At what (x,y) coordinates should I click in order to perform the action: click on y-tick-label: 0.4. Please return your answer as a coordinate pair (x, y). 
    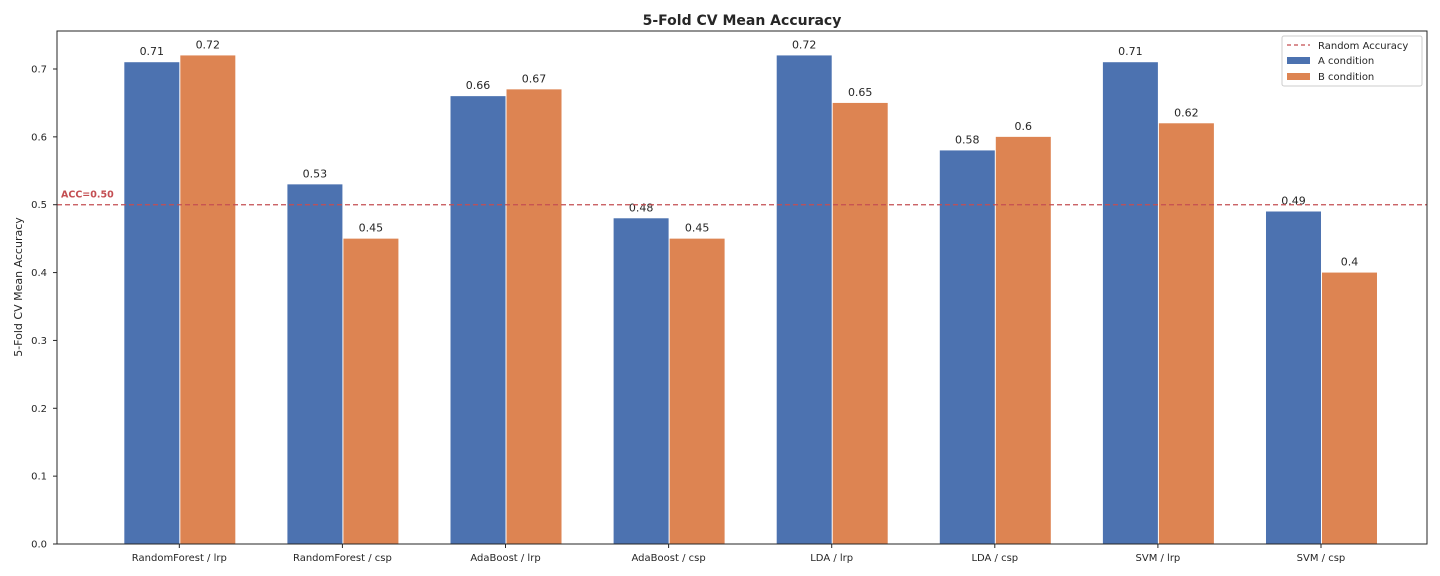
    Looking at the image, I should click on (39, 273).